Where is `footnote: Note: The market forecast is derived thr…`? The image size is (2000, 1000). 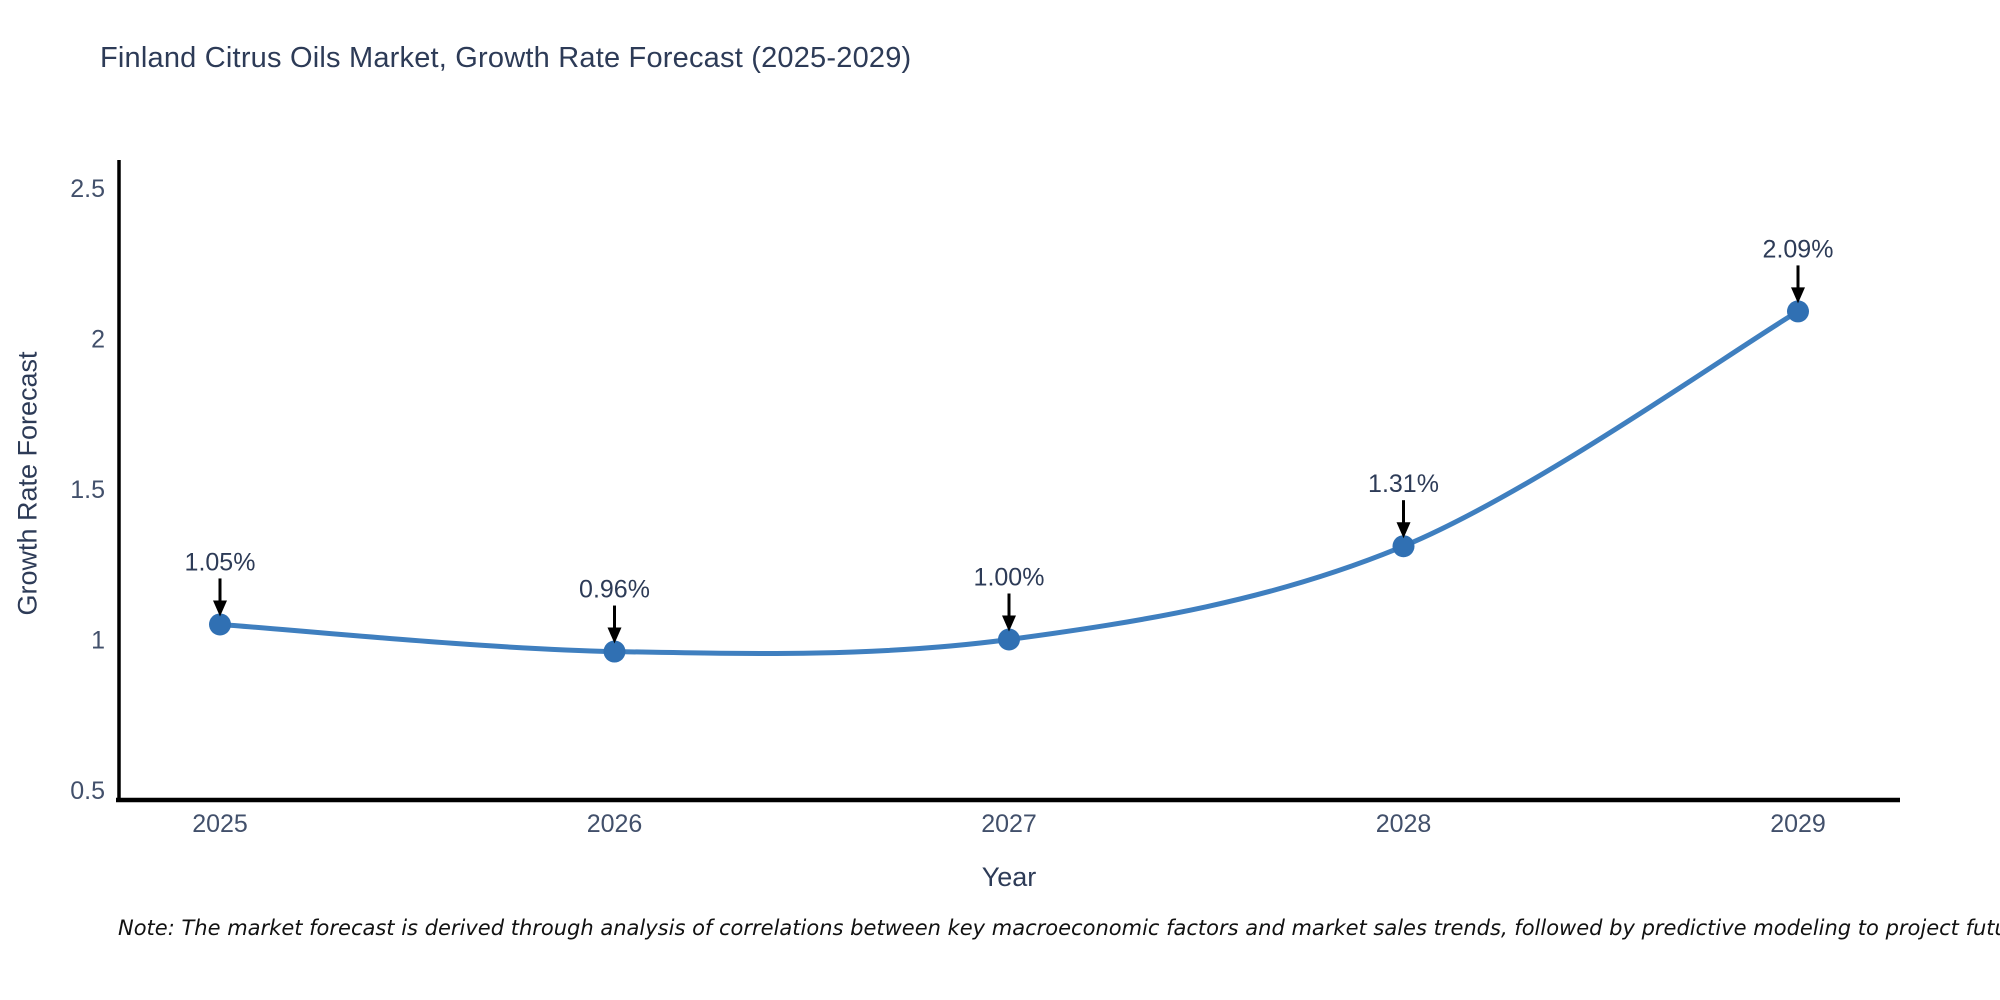
footnote: Note: The market forecast is derived thr… is located at coordinates (1059, 928).